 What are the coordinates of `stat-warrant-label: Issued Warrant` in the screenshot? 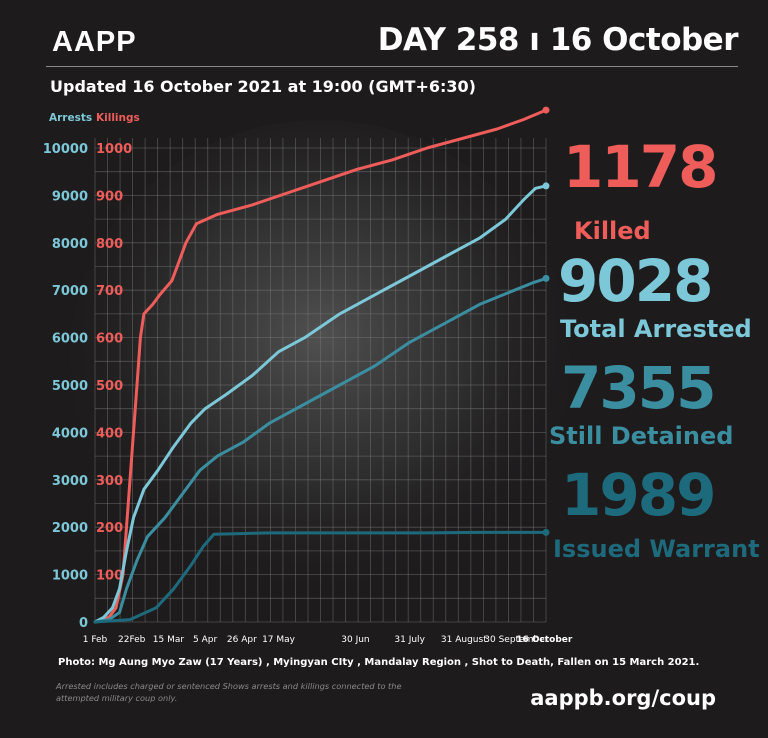 It's located at (656, 549).